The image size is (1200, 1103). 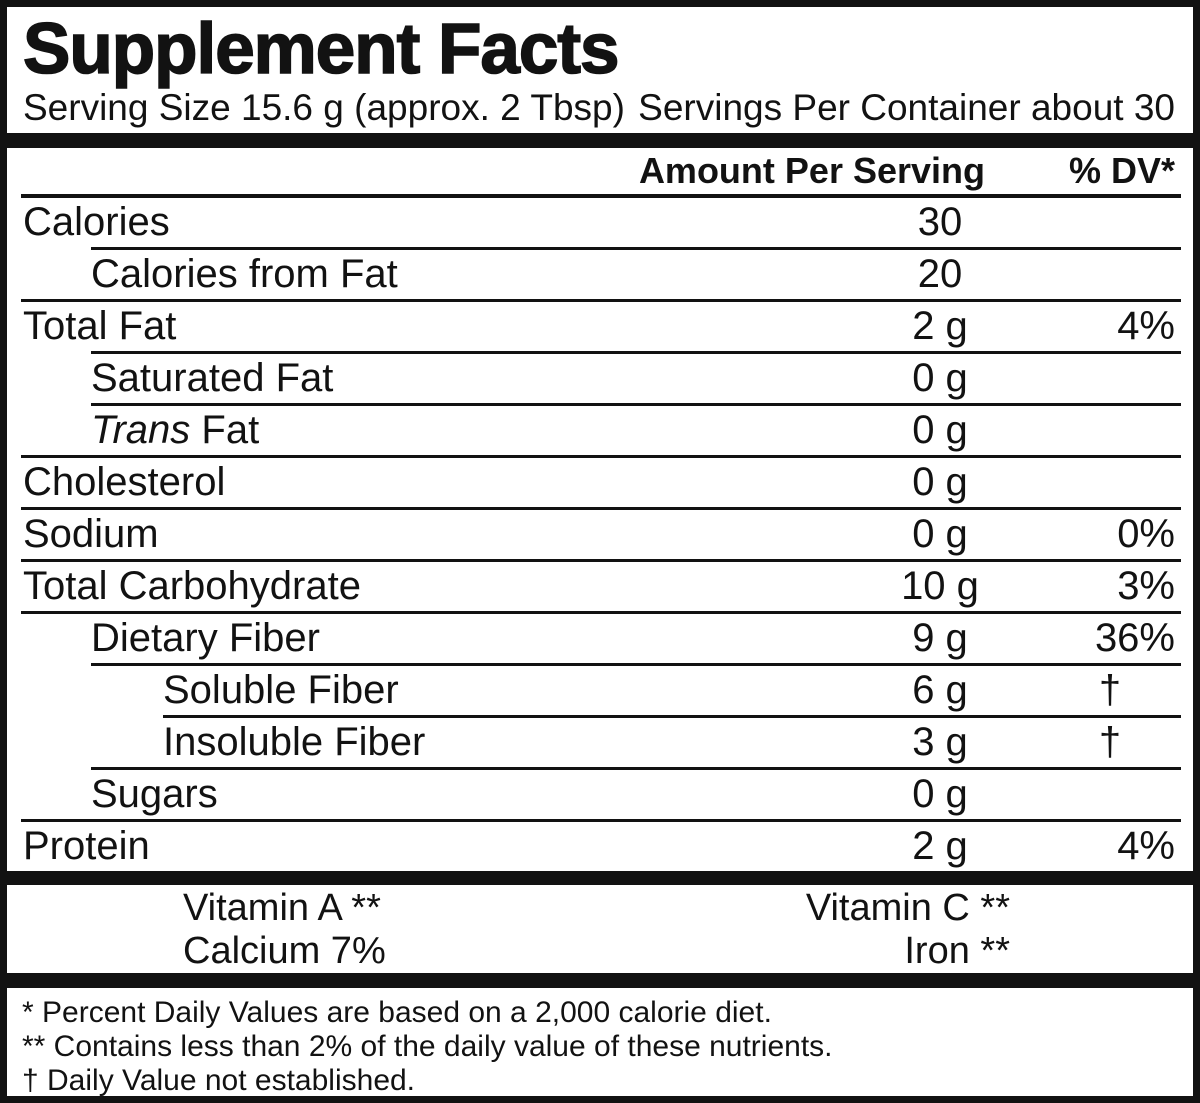 What do you see at coordinates (940, 274) in the screenshot?
I see `amount-value: 20` at bounding box center [940, 274].